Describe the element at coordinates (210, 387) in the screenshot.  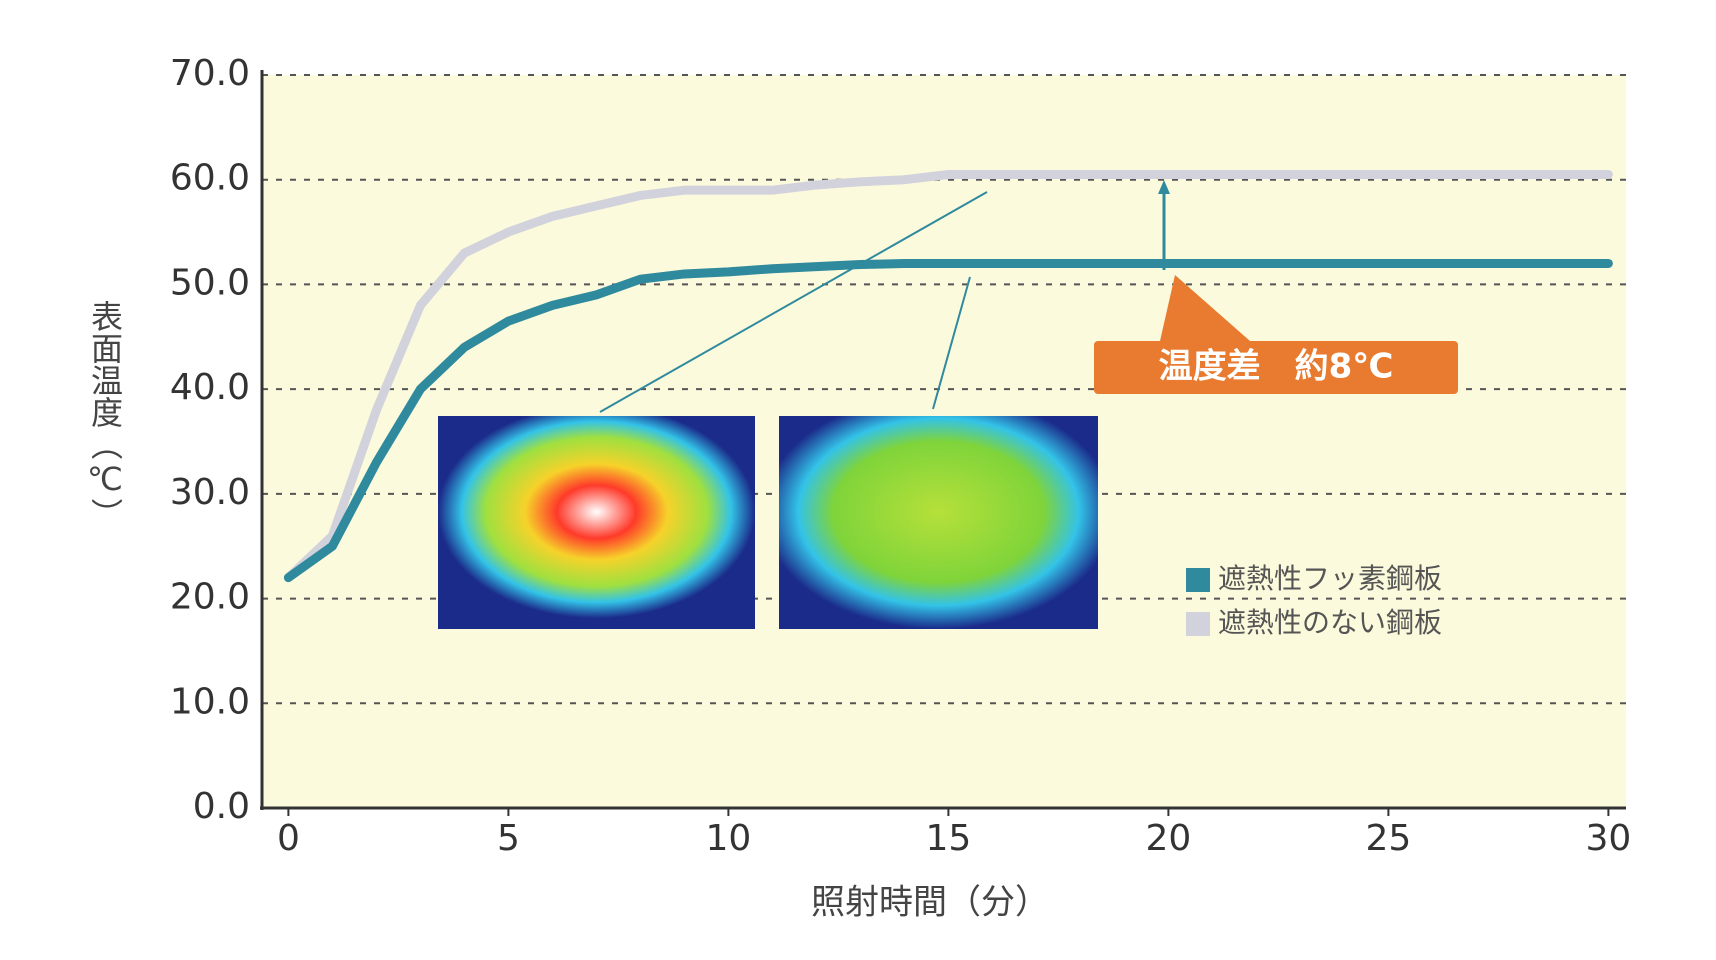
I see `y-tick-label: 40.0` at that location.